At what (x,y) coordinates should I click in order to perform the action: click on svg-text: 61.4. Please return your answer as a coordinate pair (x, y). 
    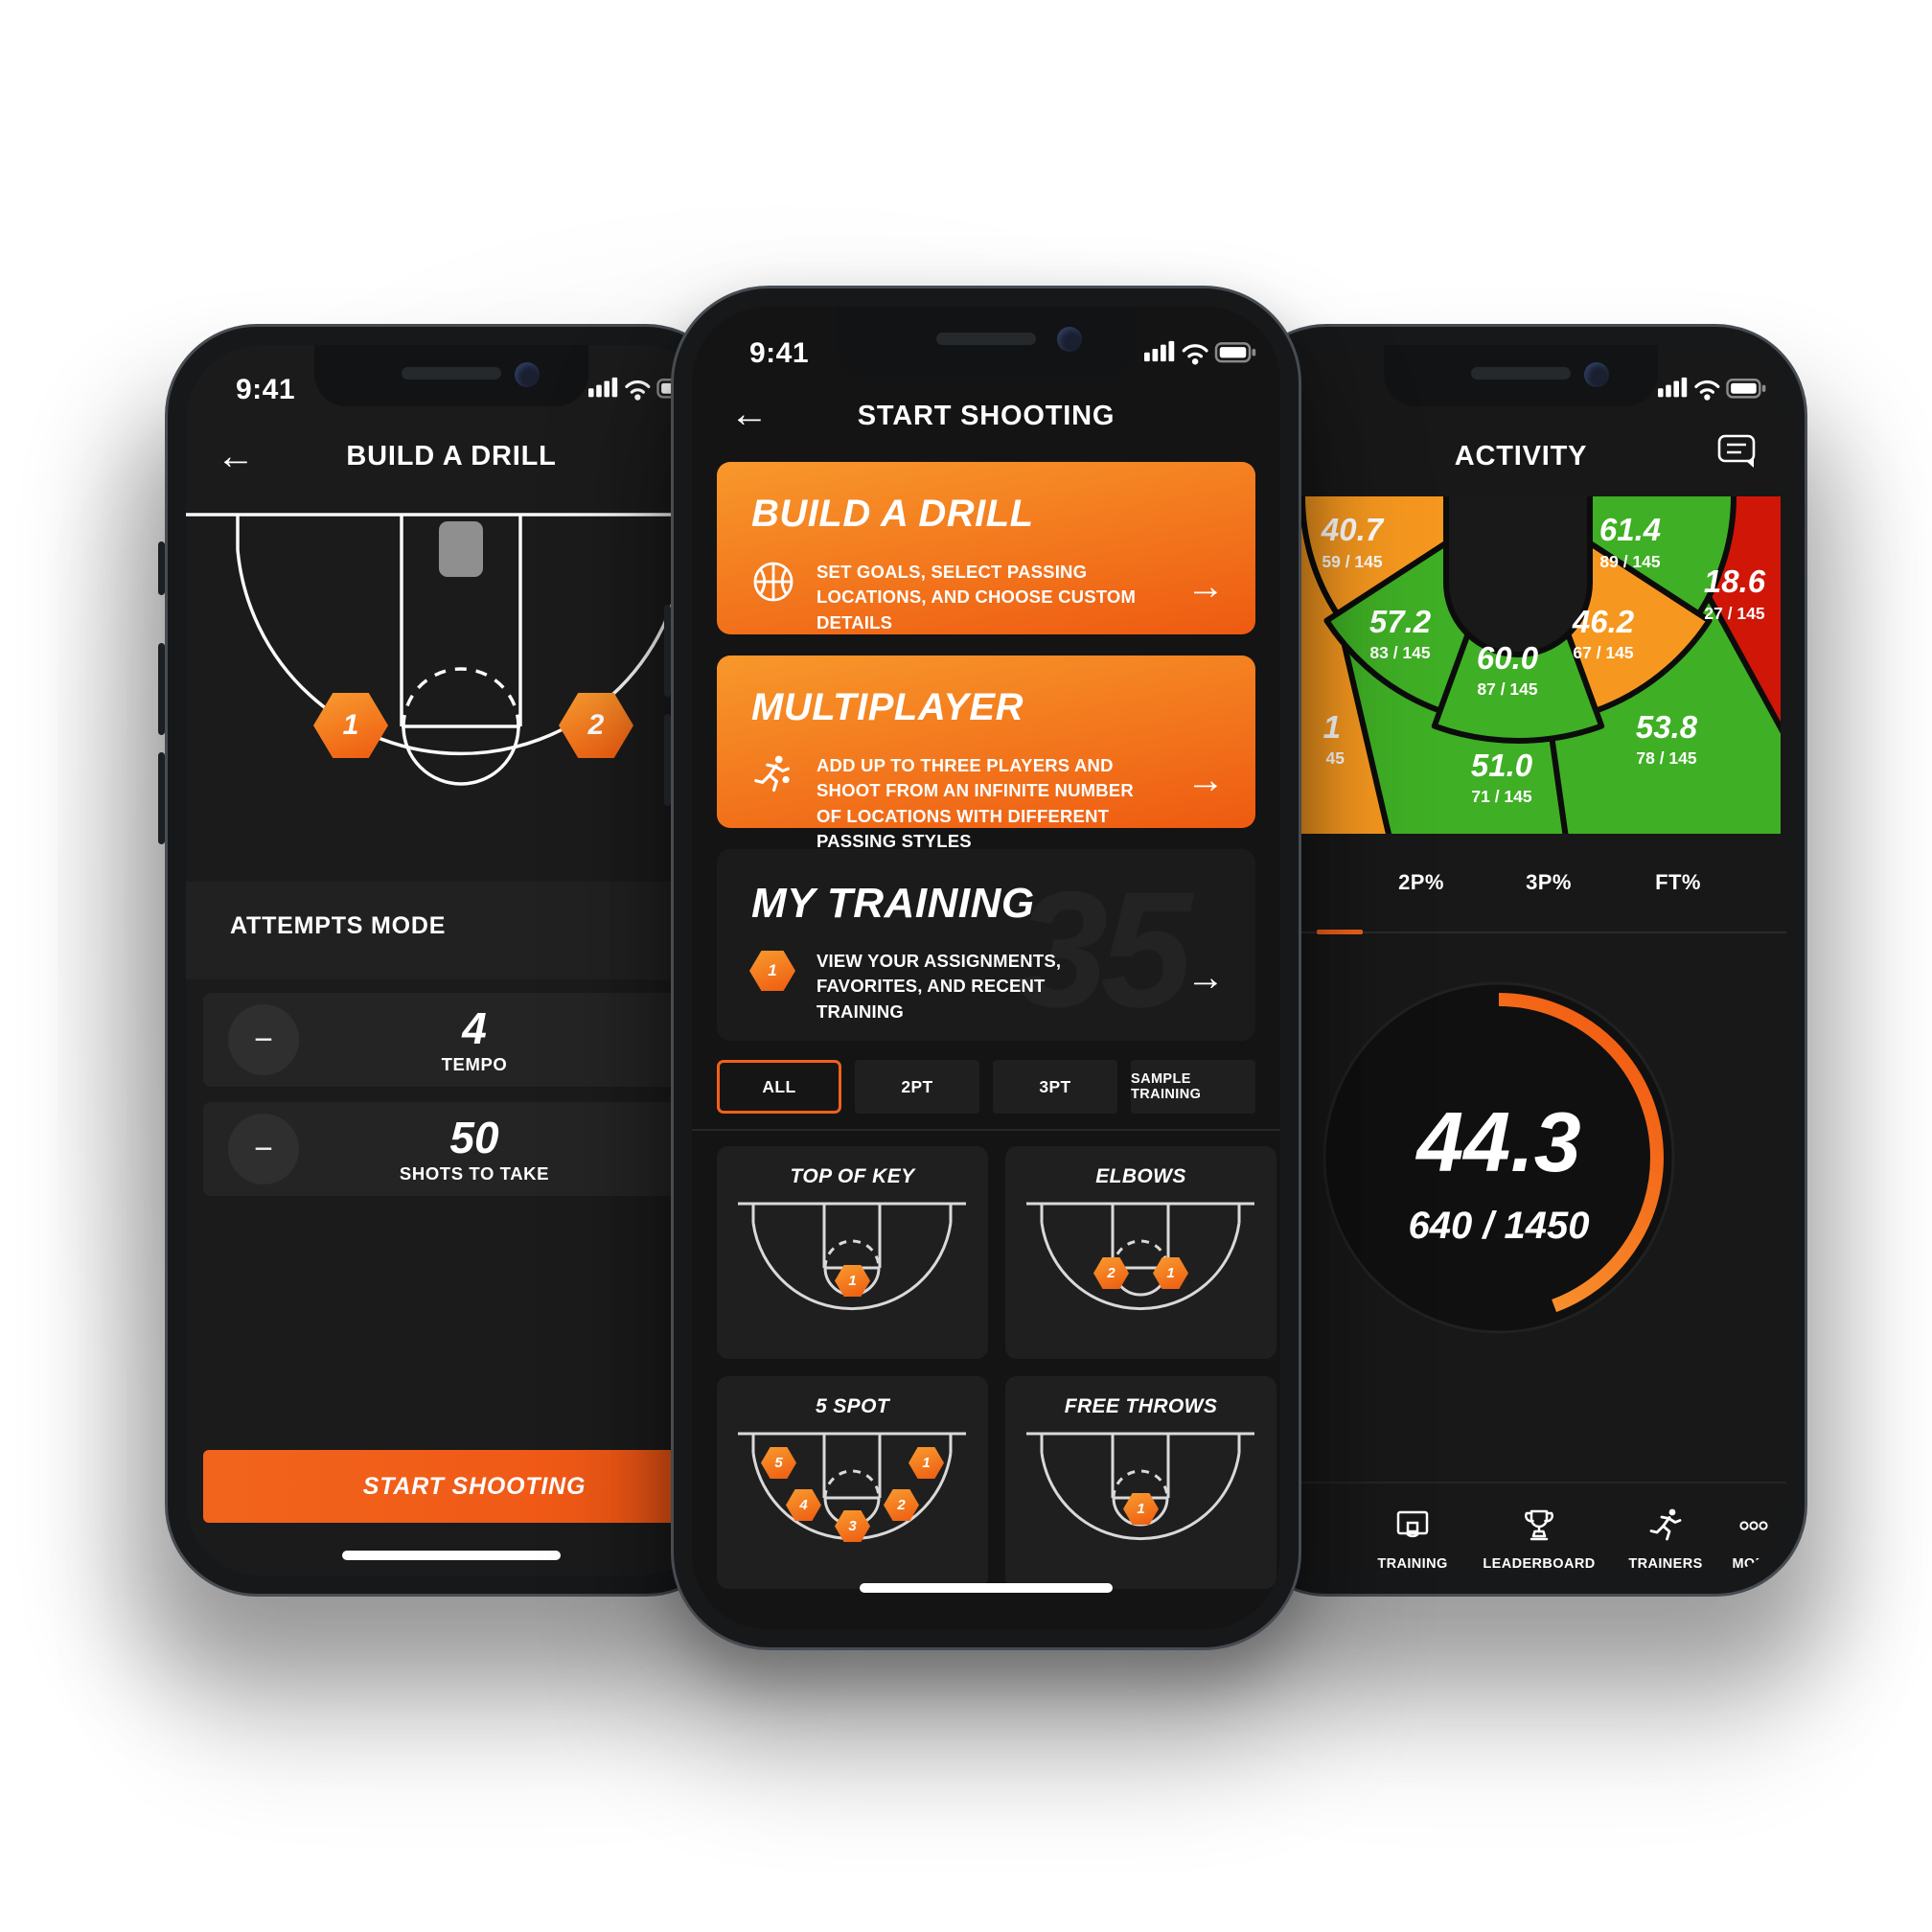
    Looking at the image, I should click on (1630, 529).